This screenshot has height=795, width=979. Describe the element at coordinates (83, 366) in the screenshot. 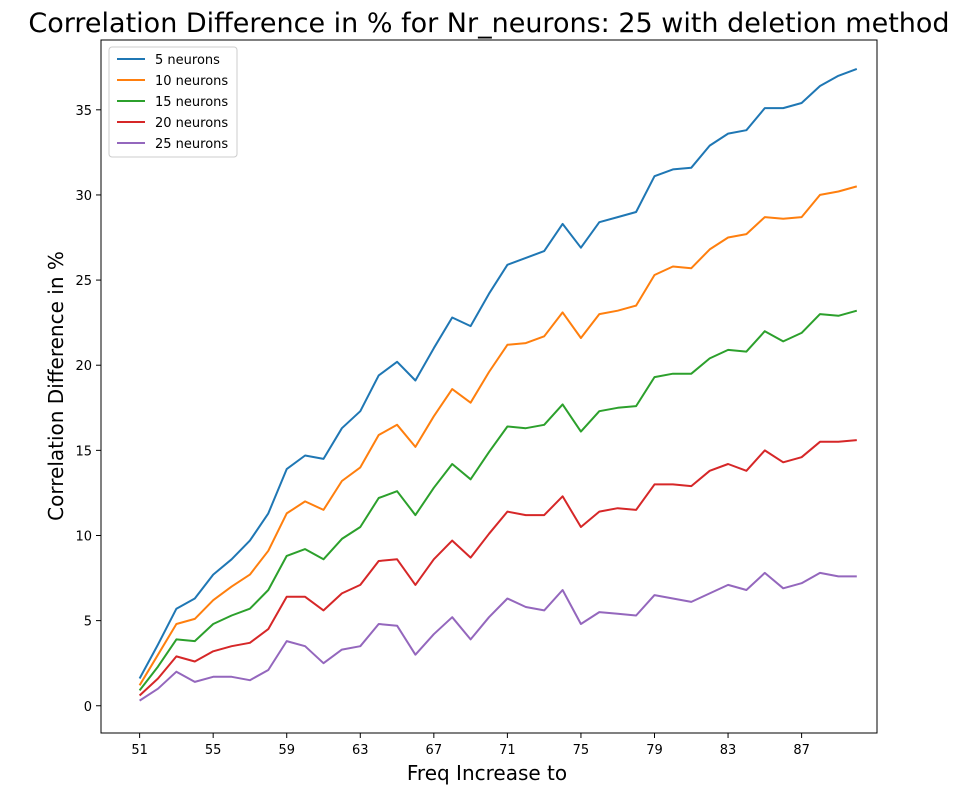

I see `y-tick-label: 20` at that location.